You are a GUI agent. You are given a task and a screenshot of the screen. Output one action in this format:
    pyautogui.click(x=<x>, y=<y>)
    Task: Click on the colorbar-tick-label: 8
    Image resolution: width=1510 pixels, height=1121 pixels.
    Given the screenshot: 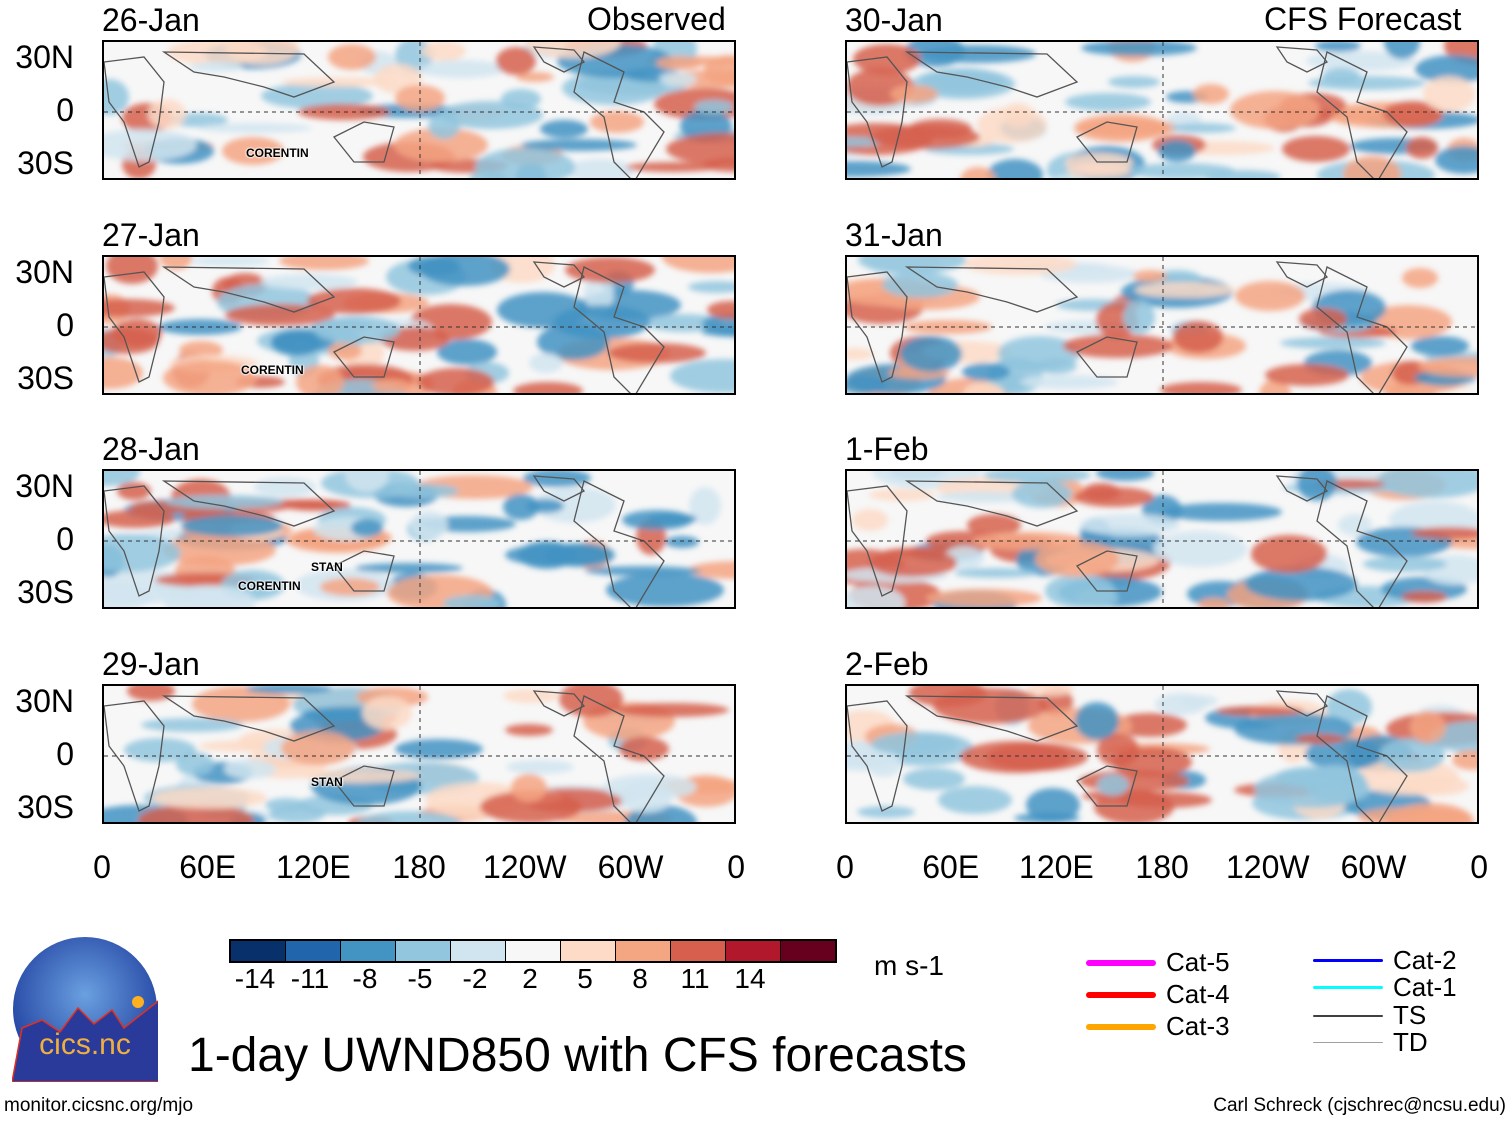 What is the action you would take?
    pyautogui.click(x=640, y=978)
    